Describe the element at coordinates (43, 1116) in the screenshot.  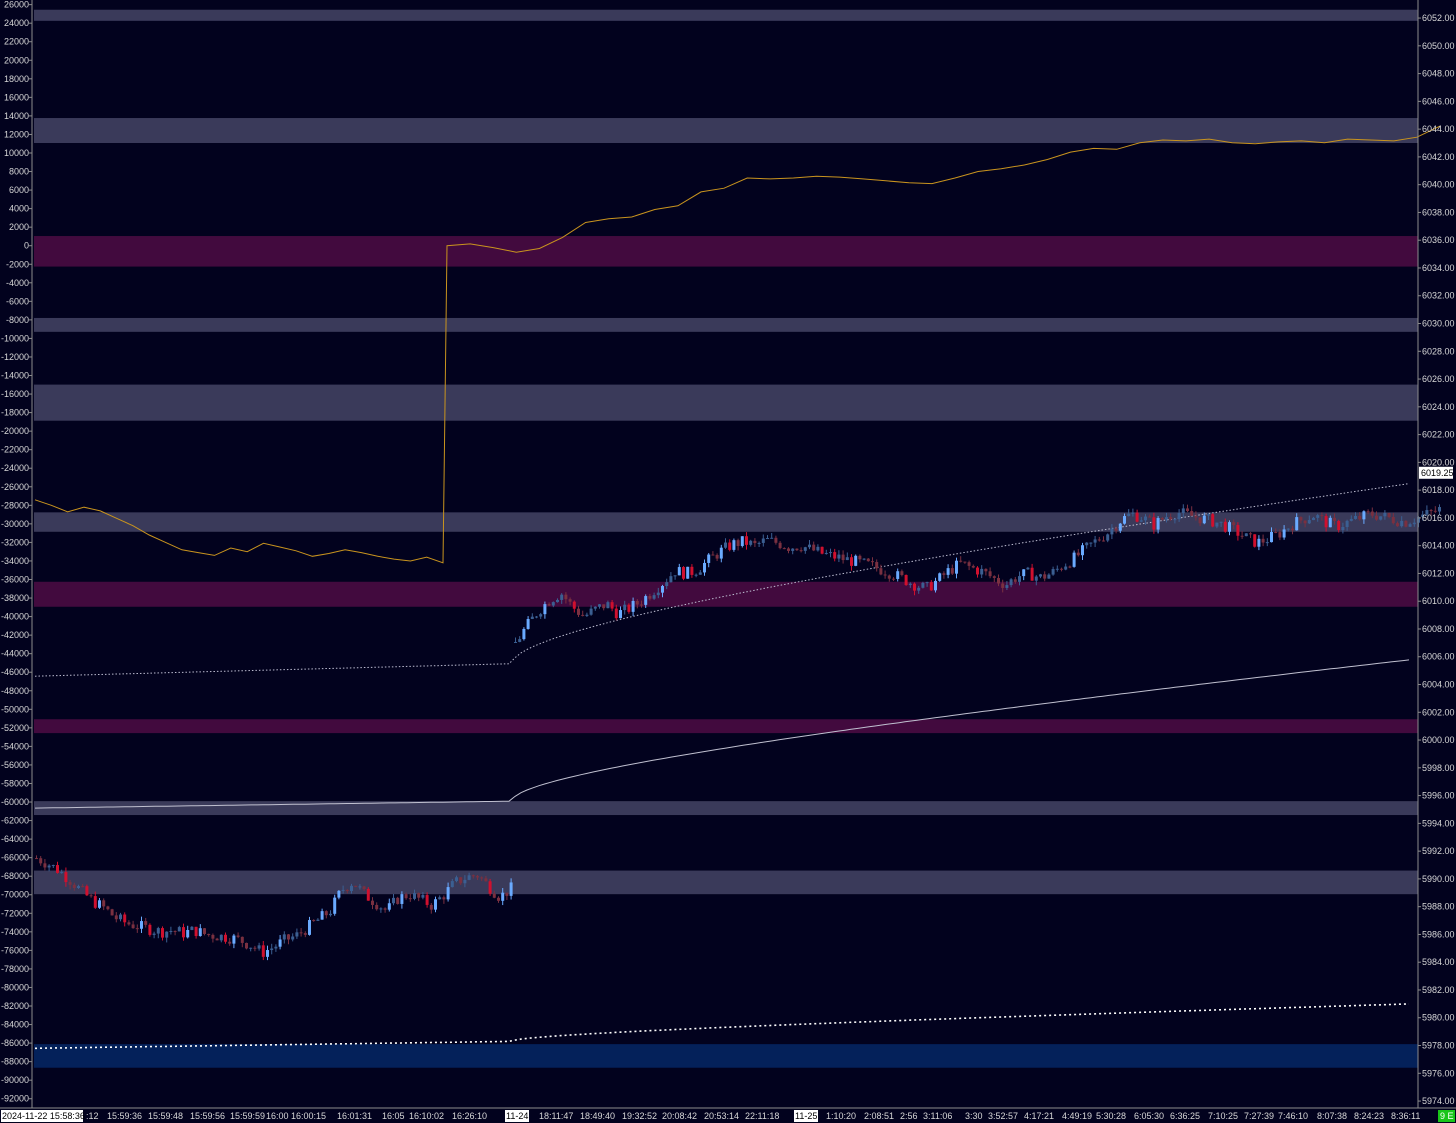
I see `date-label: 2024-11-22 15:58:36` at that location.